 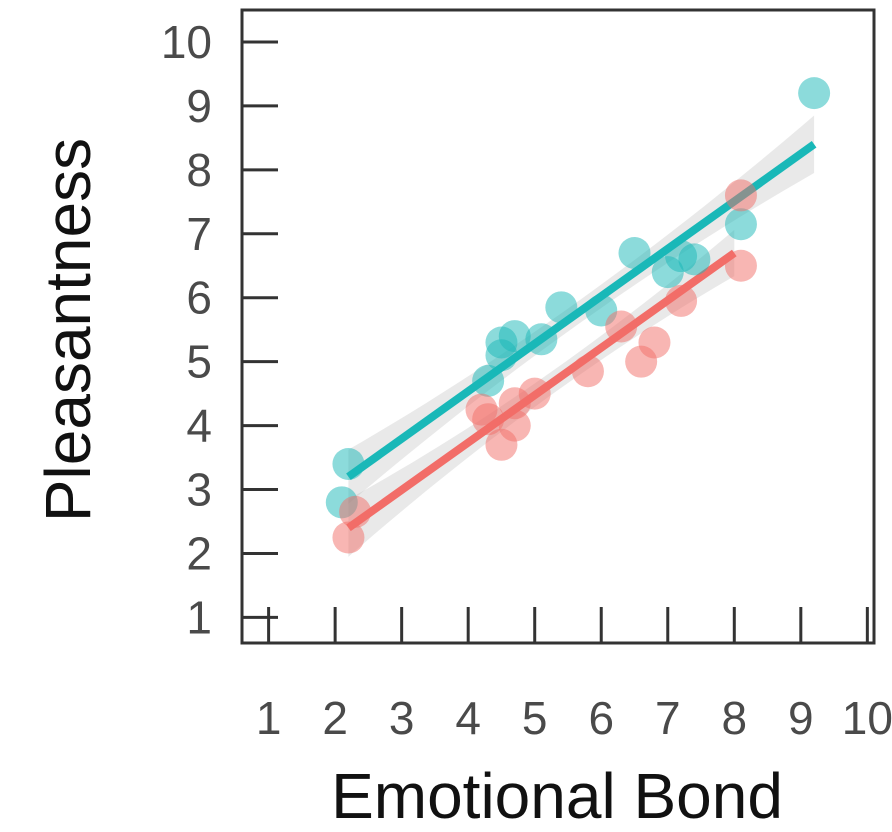 I want to click on x-tick-label: 10, so click(x=867, y=718).